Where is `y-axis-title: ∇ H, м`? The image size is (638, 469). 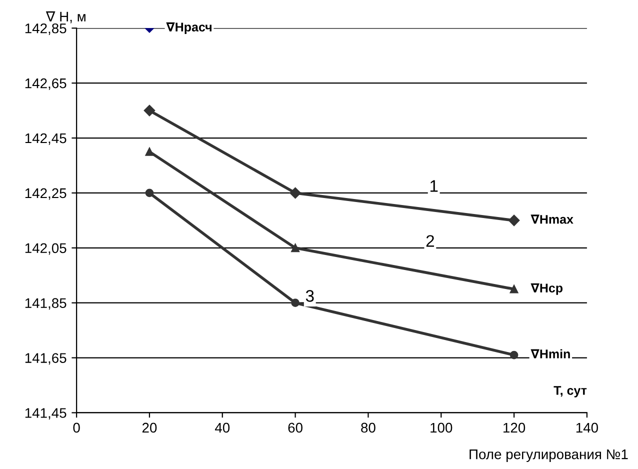 y-axis-title: ∇ H, м is located at coordinates (66, 17).